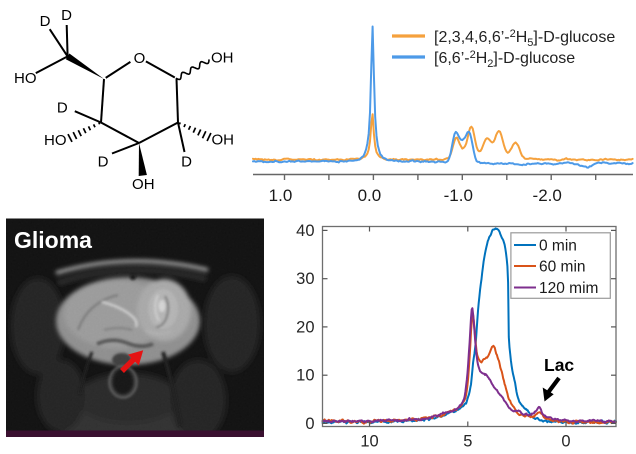 The height and width of the screenshot is (454, 636). What do you see at coordinates (281, 195) in the screenshot?
I see `svg-text: 1.0` at bounding box center [281, 195].